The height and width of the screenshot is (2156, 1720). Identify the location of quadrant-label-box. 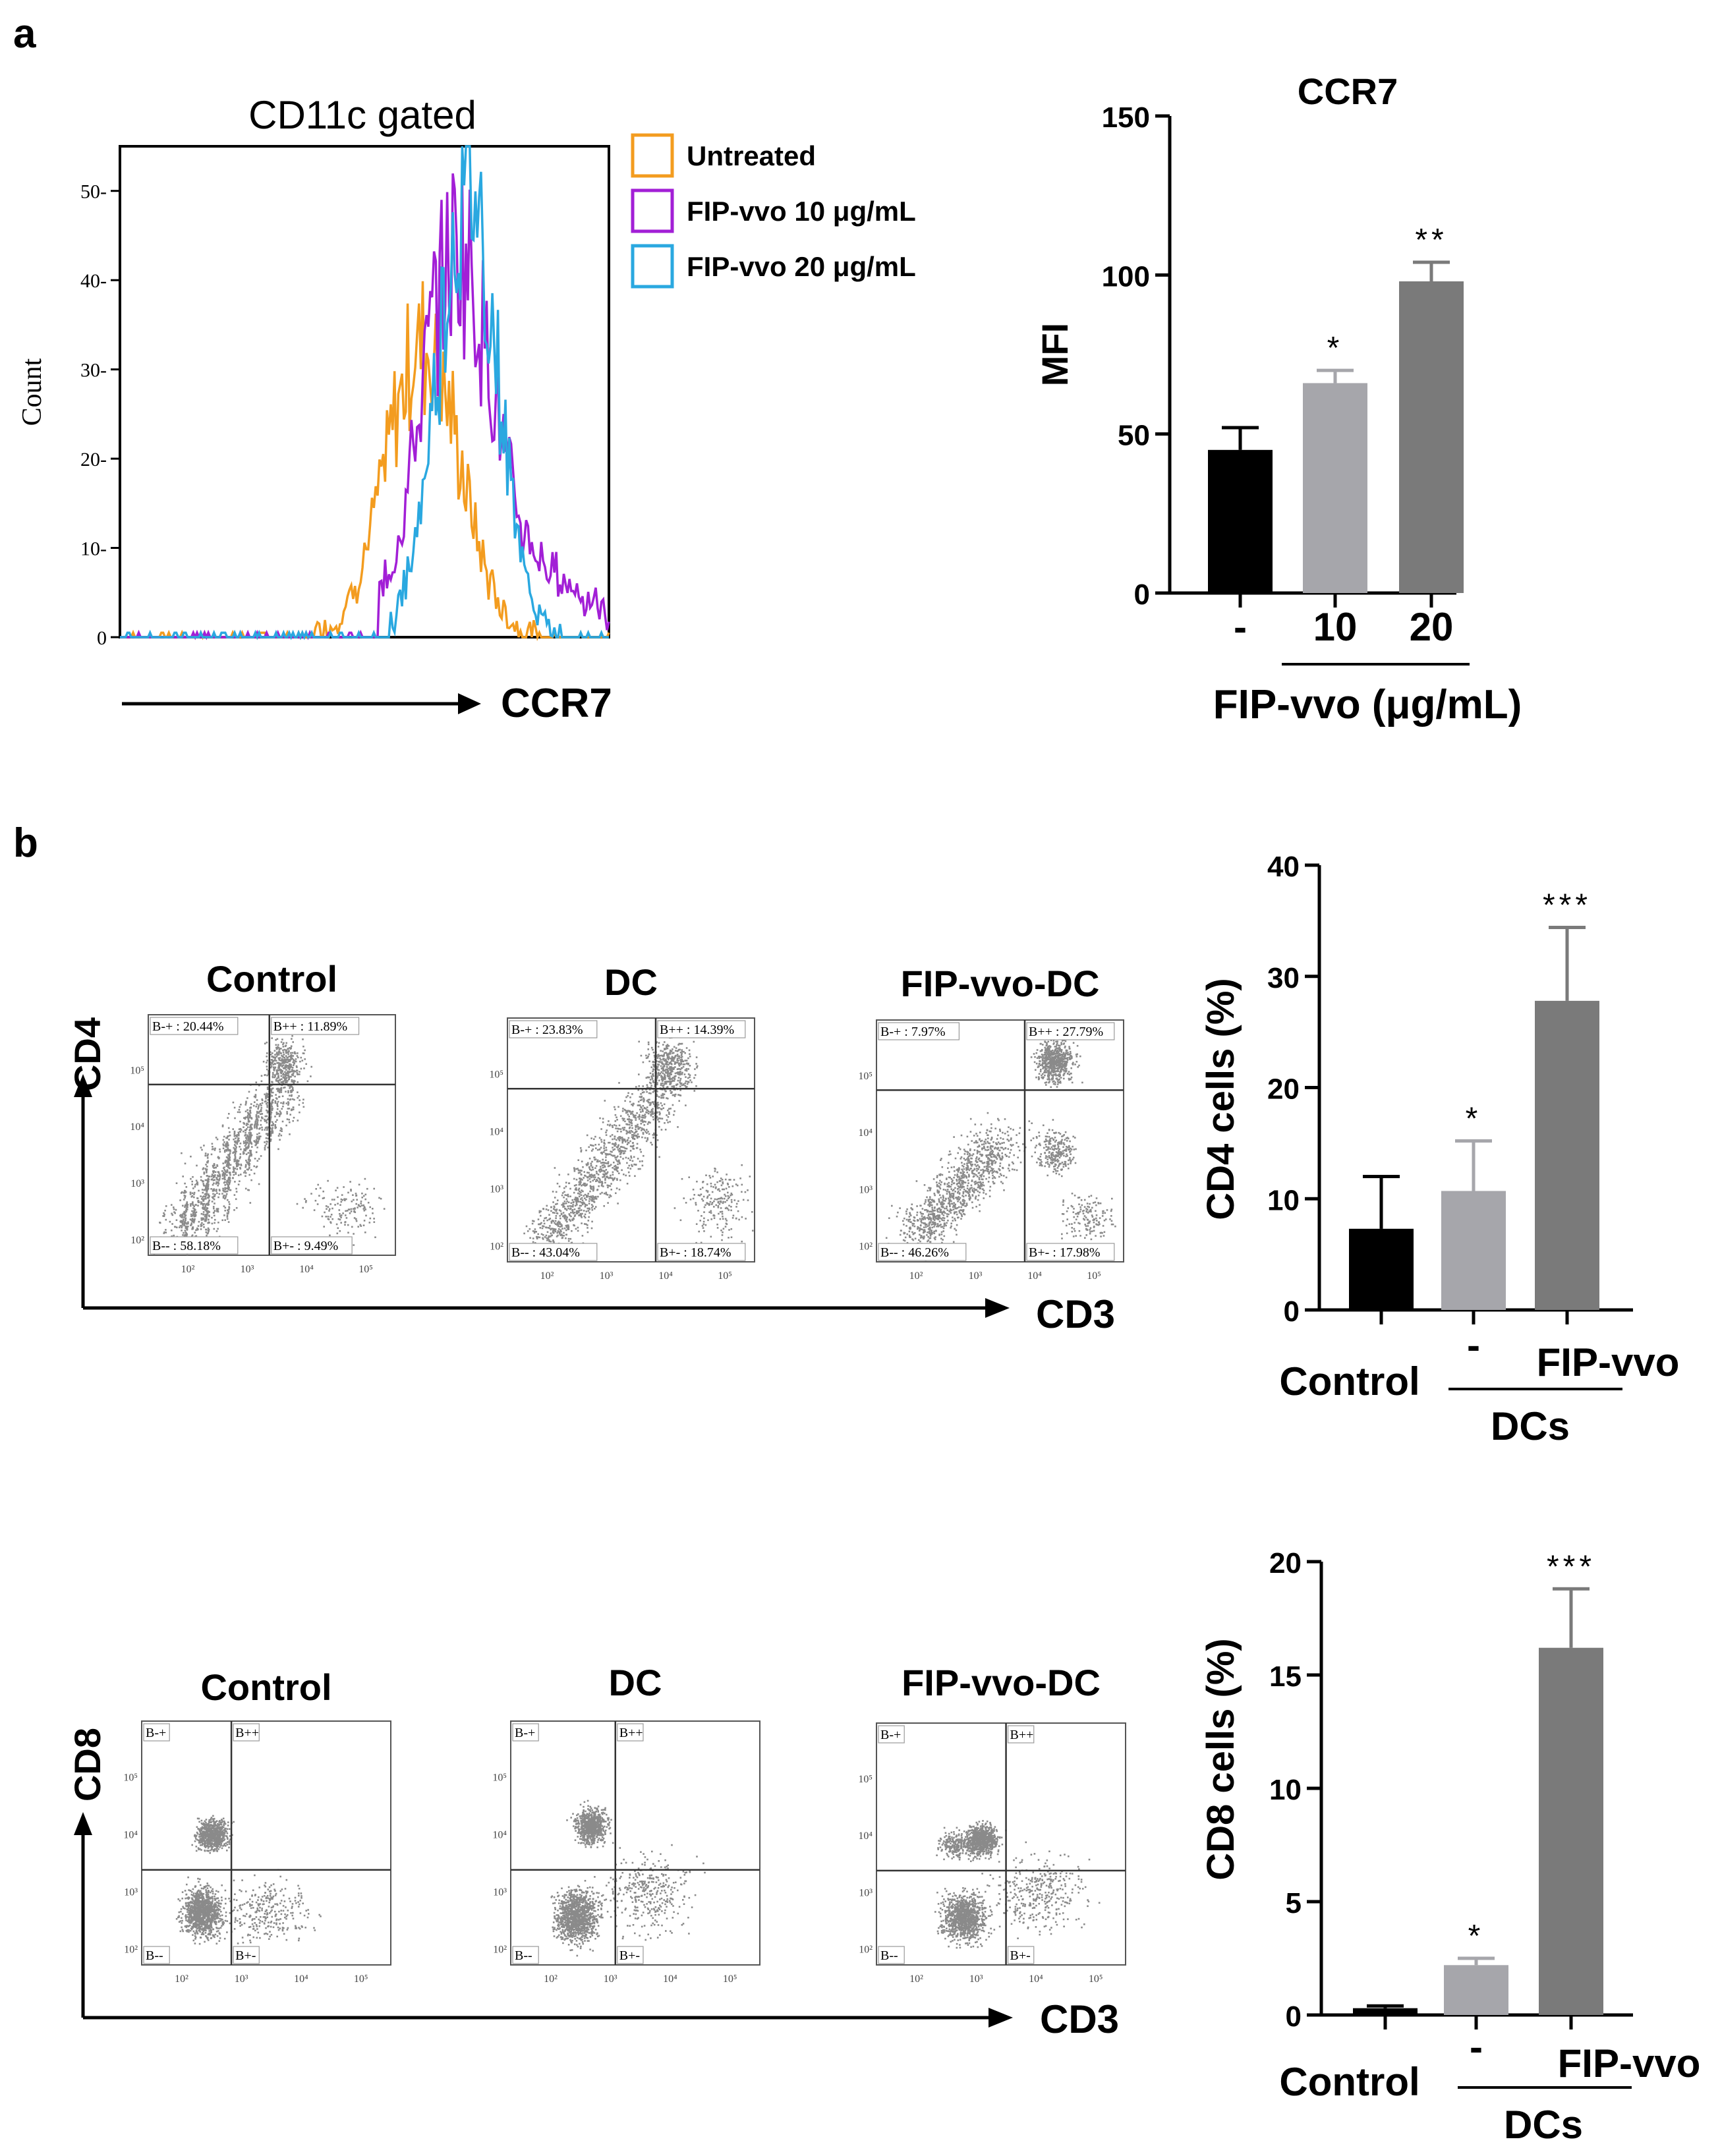
(312, 1245).